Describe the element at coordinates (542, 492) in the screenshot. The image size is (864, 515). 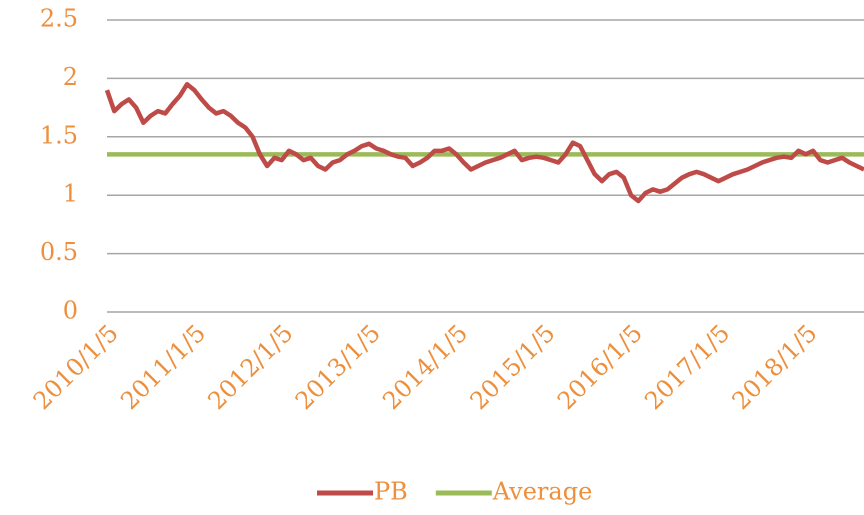
I see `legend-label: Average` at that location.